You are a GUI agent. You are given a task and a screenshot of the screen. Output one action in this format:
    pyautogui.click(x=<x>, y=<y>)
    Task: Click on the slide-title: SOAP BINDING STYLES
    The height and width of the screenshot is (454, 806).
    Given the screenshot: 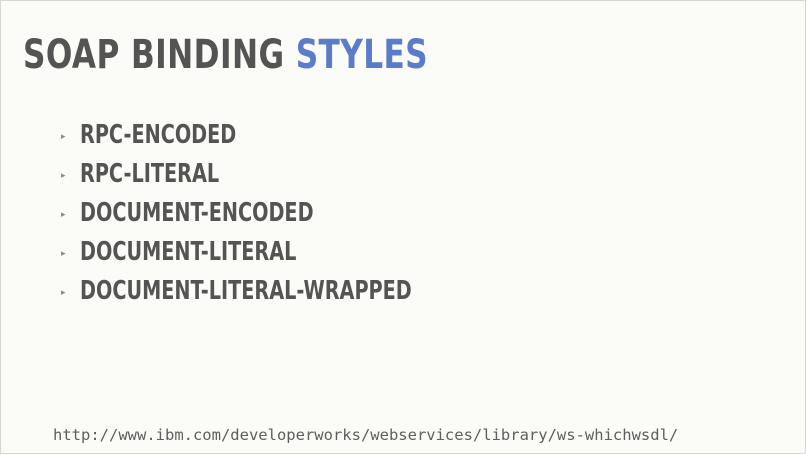 What is the action you would take?
    pyautogui.click(x=225, y=55)
    